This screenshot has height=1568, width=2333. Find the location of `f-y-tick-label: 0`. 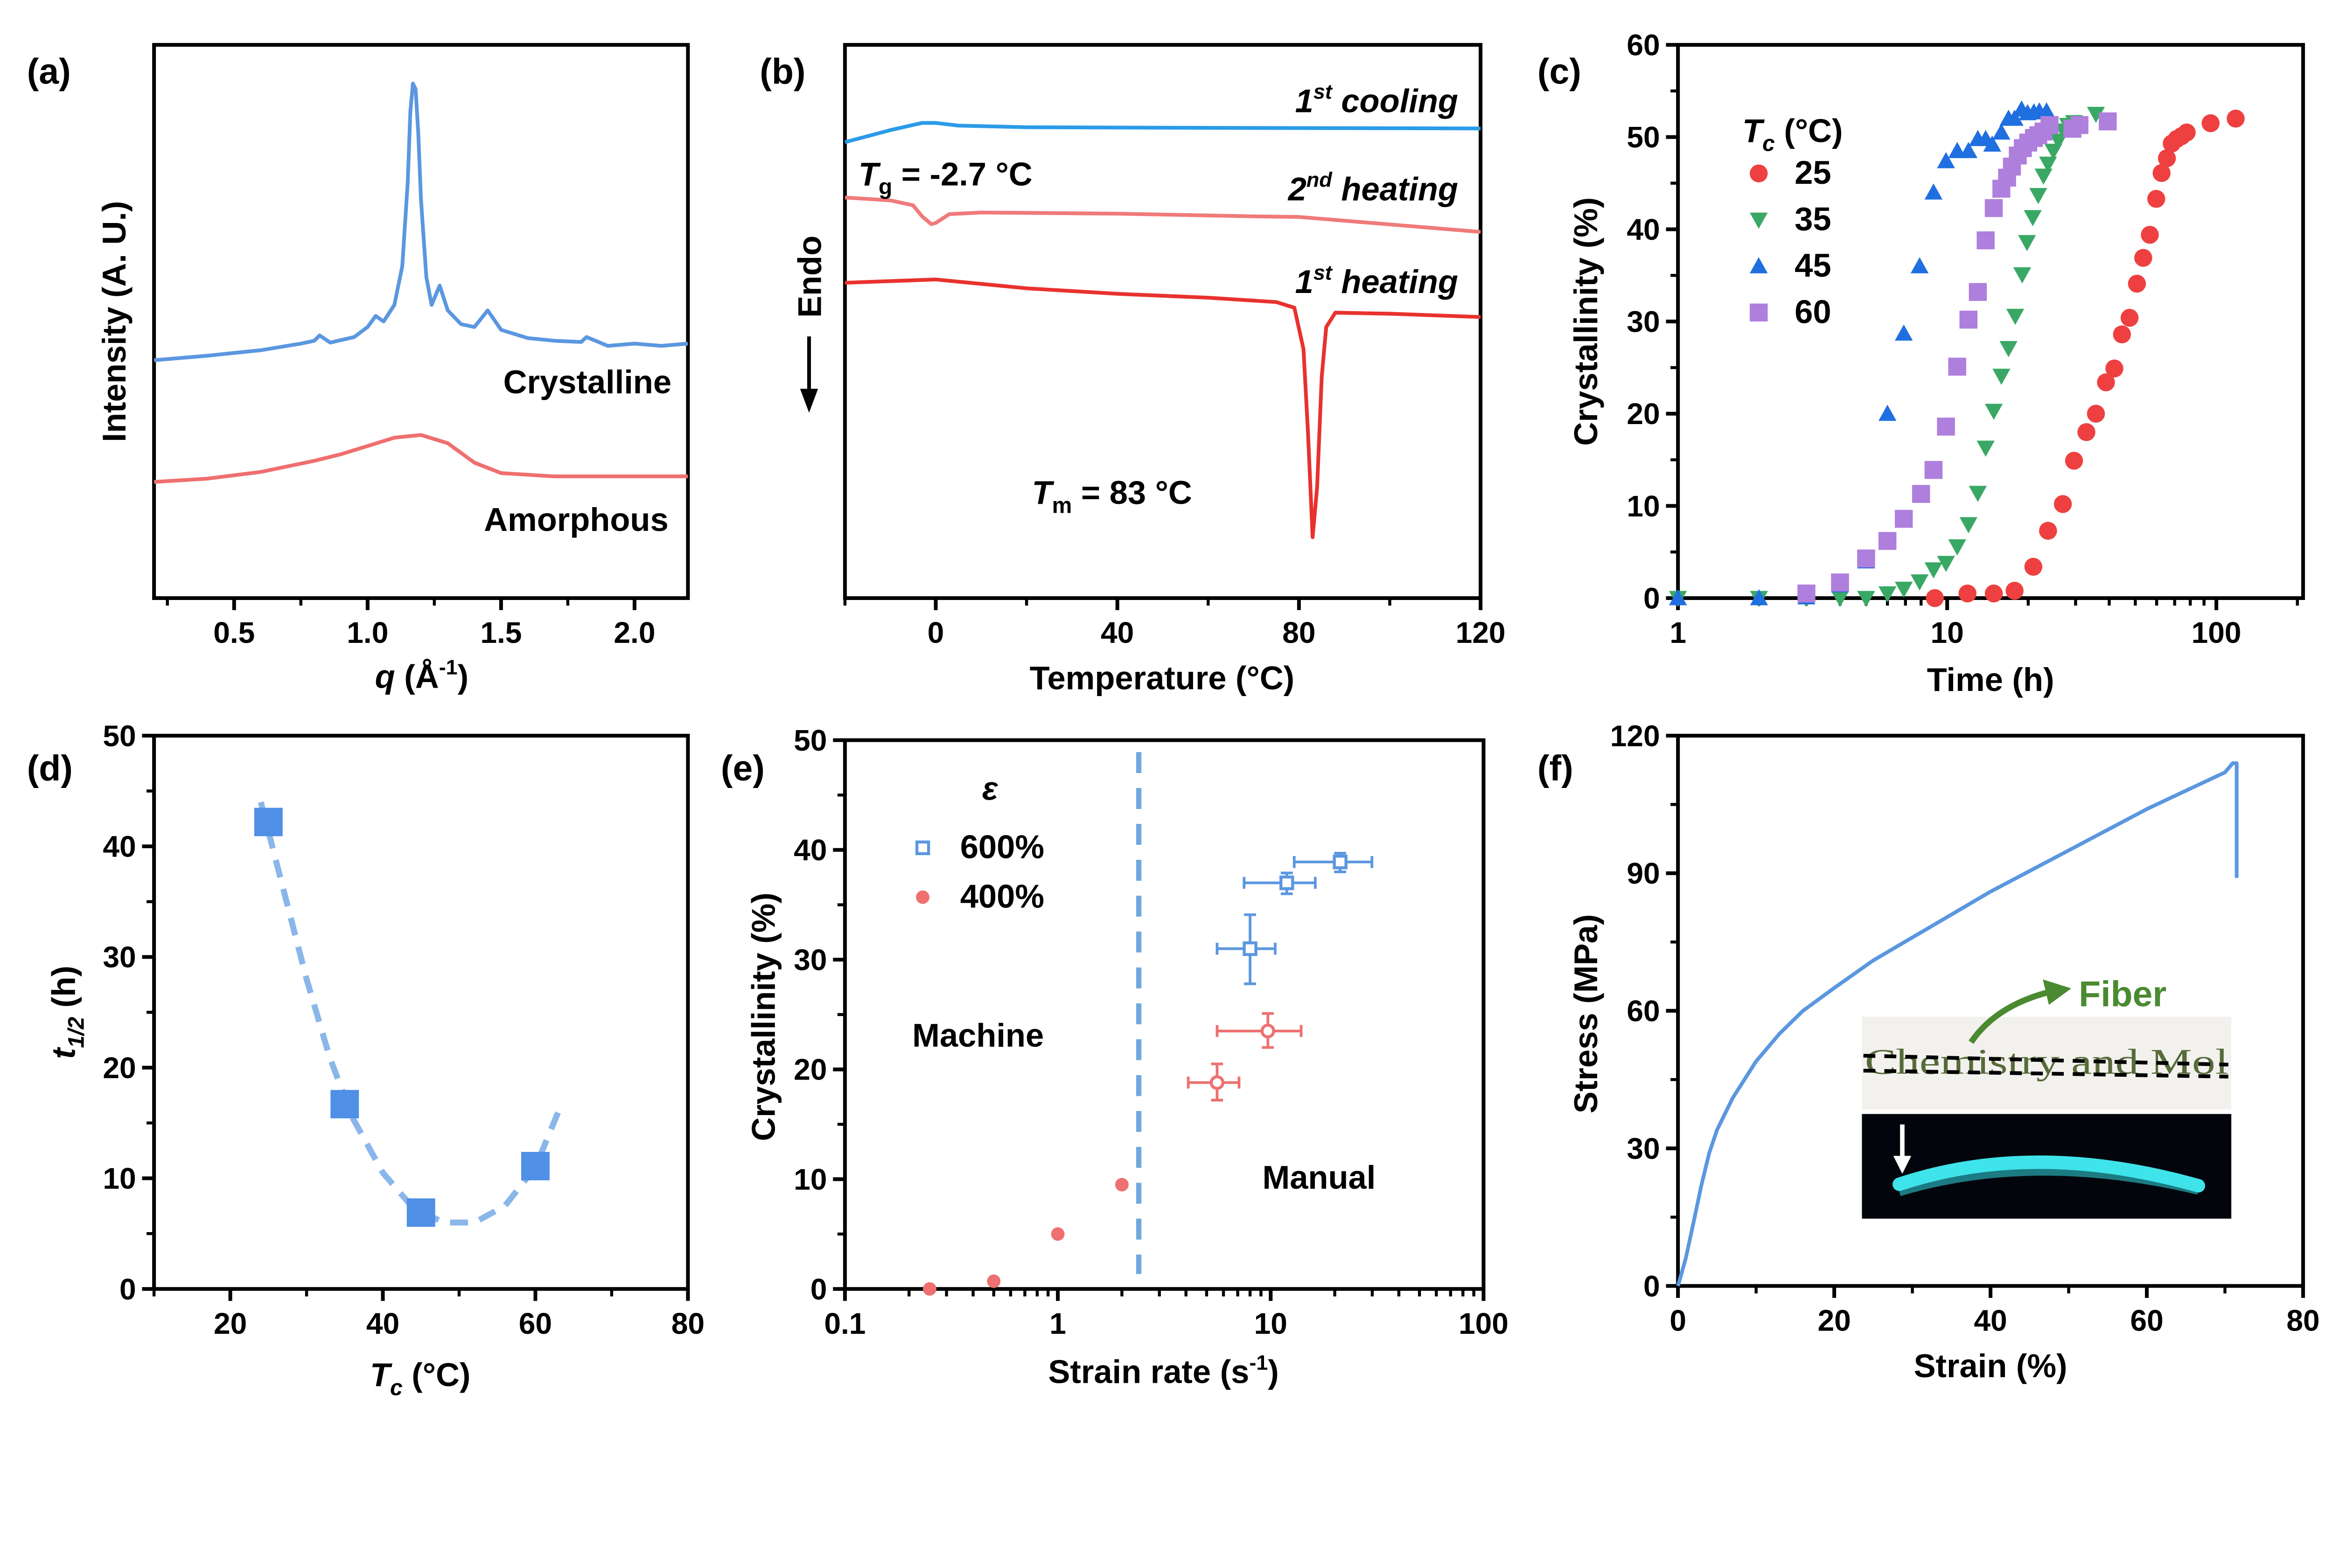

f-y-tick-label: 0 is located at coordinates (1652, 1286).